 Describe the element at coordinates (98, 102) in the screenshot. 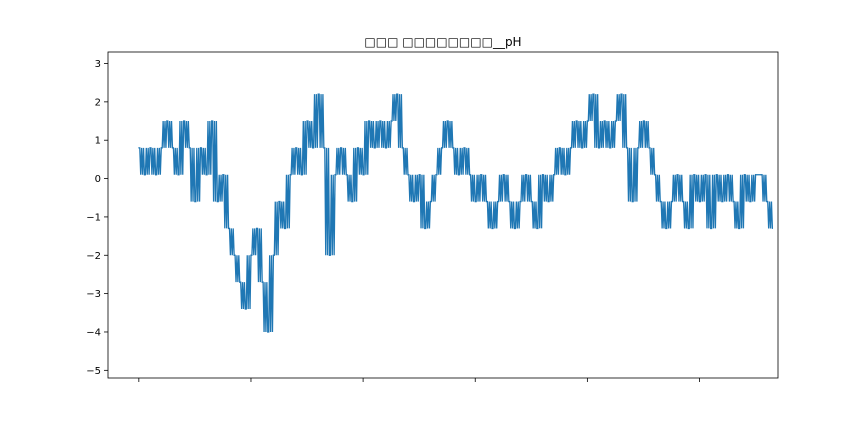

I see `y-tick-label: 2` at that location.